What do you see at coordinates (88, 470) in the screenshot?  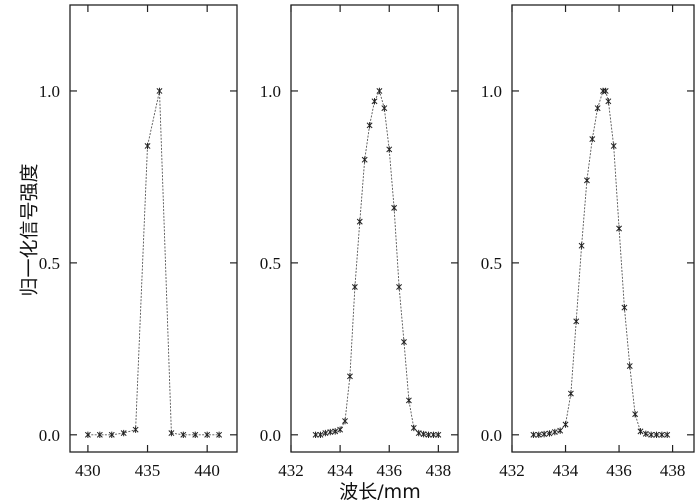 I see `x-tick-label: 430` at bounding box center [88, 470].